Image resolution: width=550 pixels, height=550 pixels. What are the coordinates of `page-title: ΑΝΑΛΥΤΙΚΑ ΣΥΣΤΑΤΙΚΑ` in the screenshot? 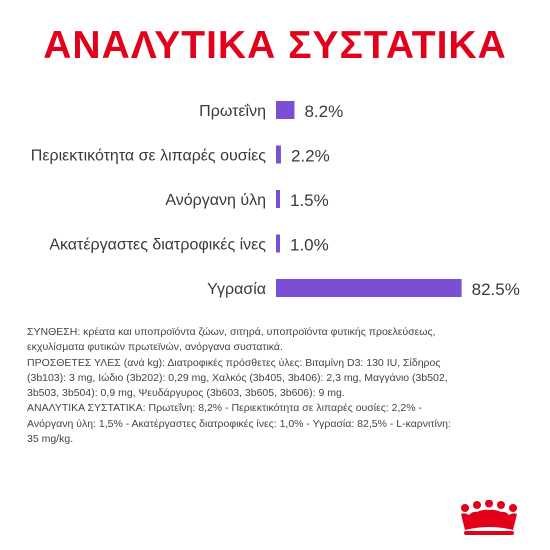 It's located at (275, 45).